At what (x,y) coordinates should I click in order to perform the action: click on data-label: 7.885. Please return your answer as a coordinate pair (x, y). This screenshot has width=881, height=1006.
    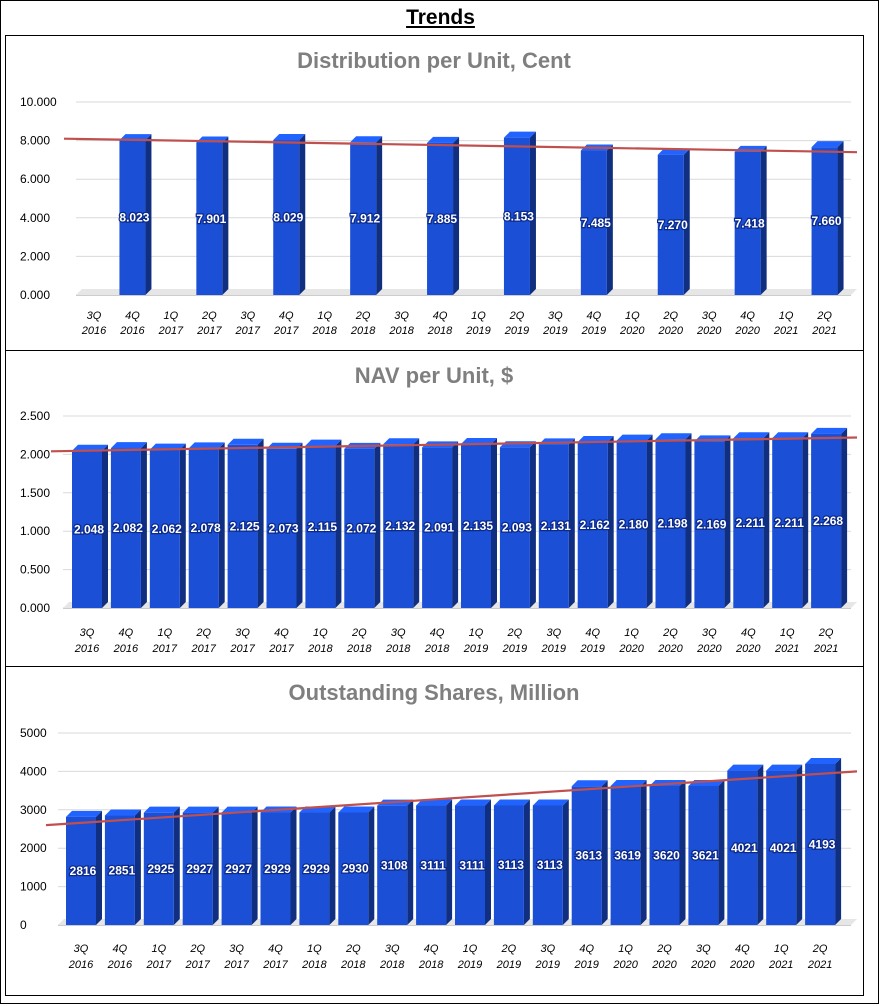
    Looking at the image, I should click on (442, 219).